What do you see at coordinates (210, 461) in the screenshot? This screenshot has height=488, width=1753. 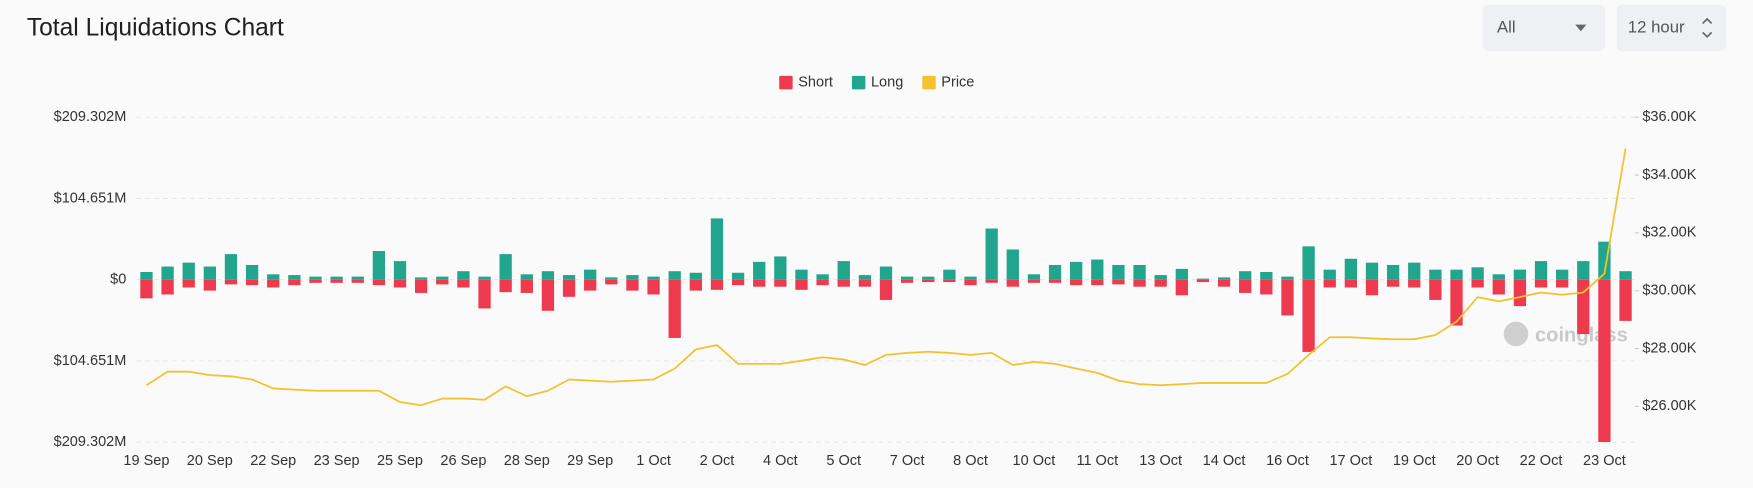 I see `x-tick-label: 20 Sep` at bounding box center [210, 461].